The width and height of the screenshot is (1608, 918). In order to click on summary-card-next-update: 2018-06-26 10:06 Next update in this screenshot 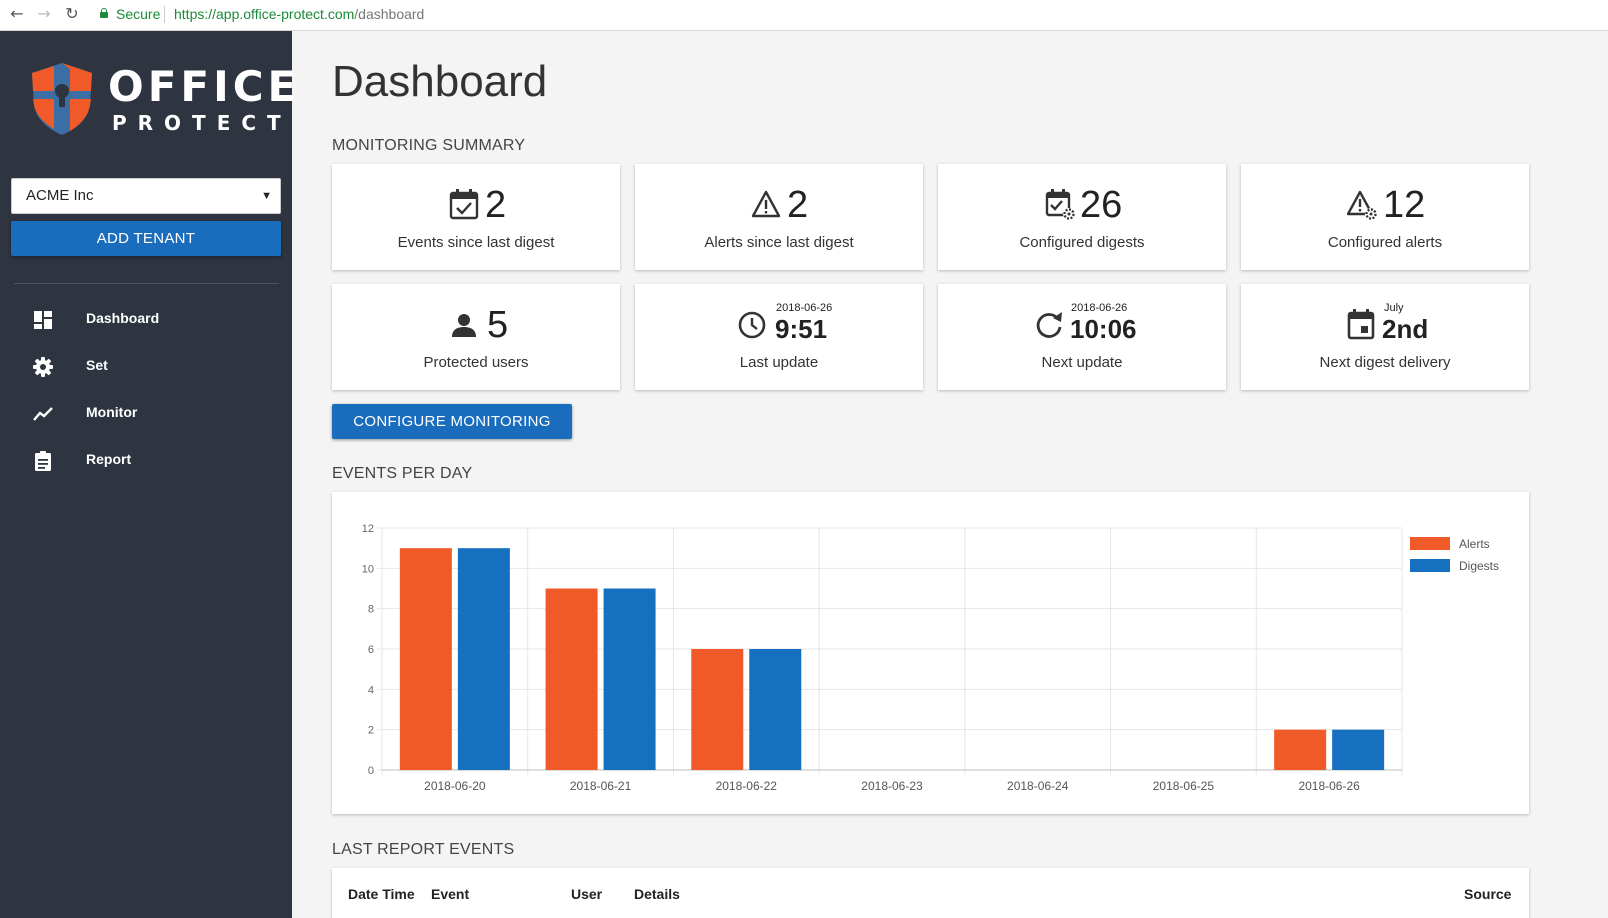, I will do `click(1082, 337)`.